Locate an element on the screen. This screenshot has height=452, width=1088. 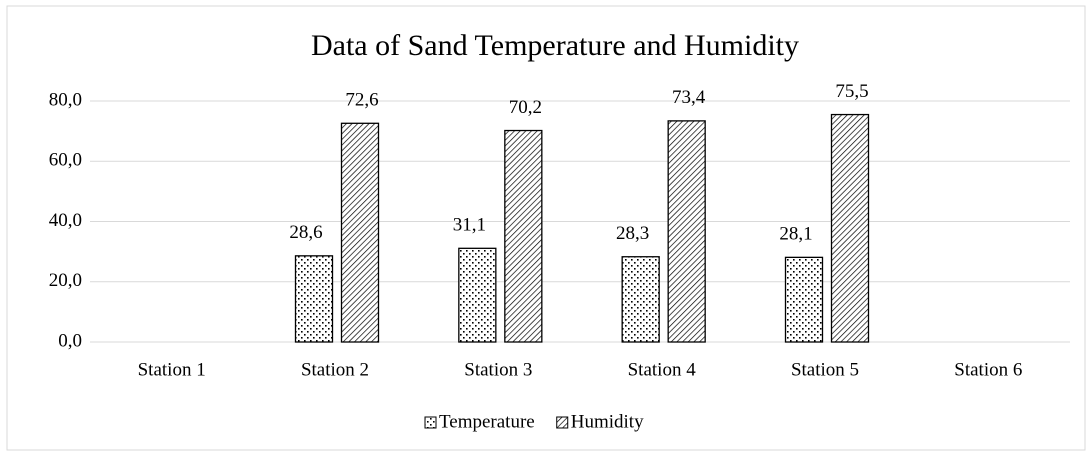
y-tick-label: 40,0 is located at coordinates (65, 220).